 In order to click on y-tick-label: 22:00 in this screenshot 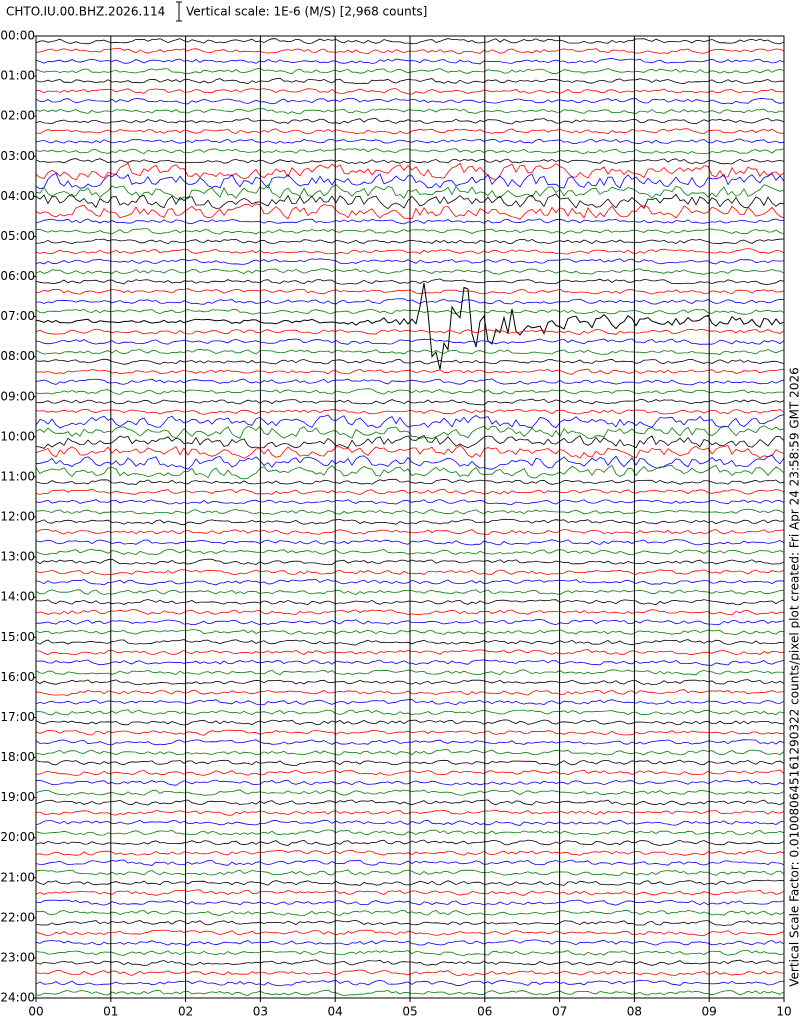, I will do `click(17, 917)`.